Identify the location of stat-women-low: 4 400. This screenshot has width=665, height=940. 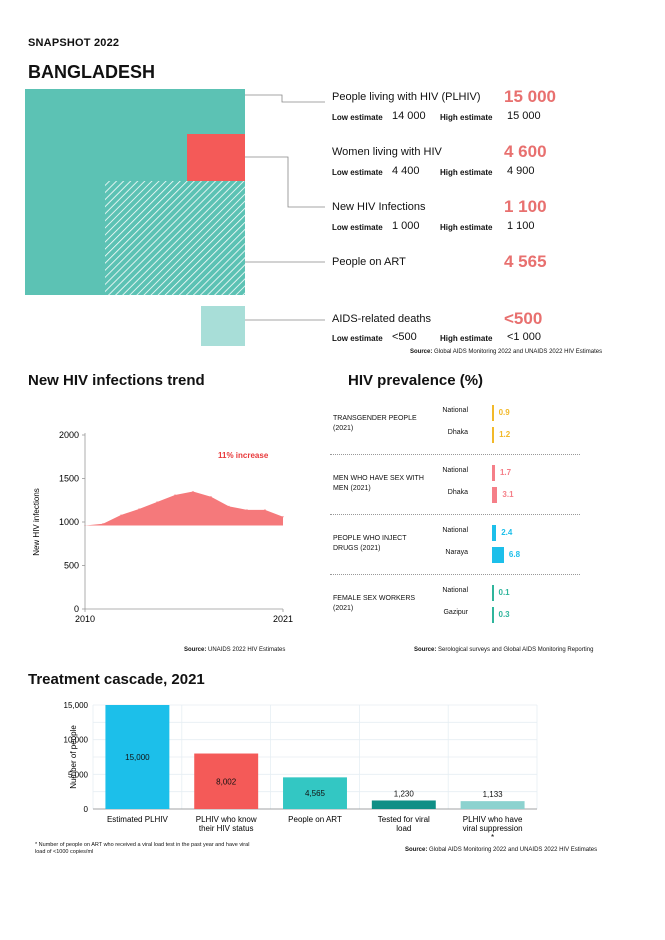
(406, 171).